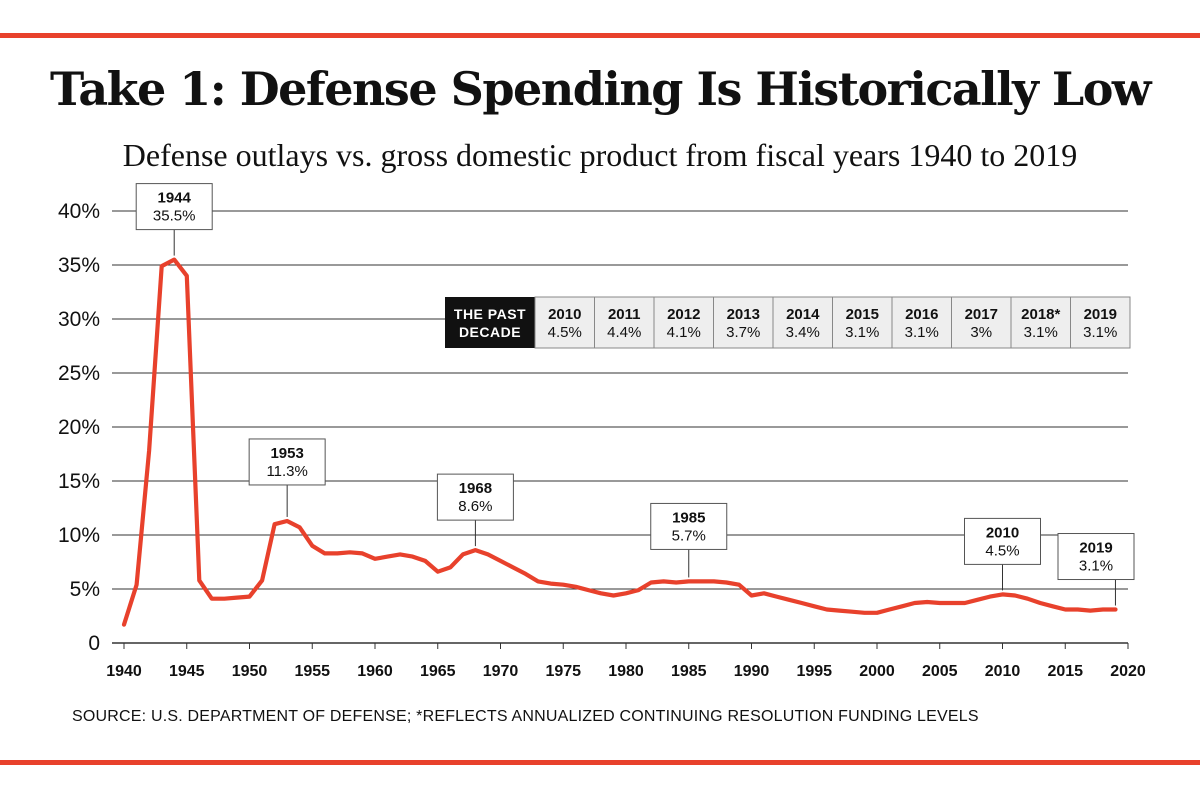  What do you see at coordinates (683, 314) in the screenshot?
I see `decade-cell-year: 2012` at bounding box center [683, 314].